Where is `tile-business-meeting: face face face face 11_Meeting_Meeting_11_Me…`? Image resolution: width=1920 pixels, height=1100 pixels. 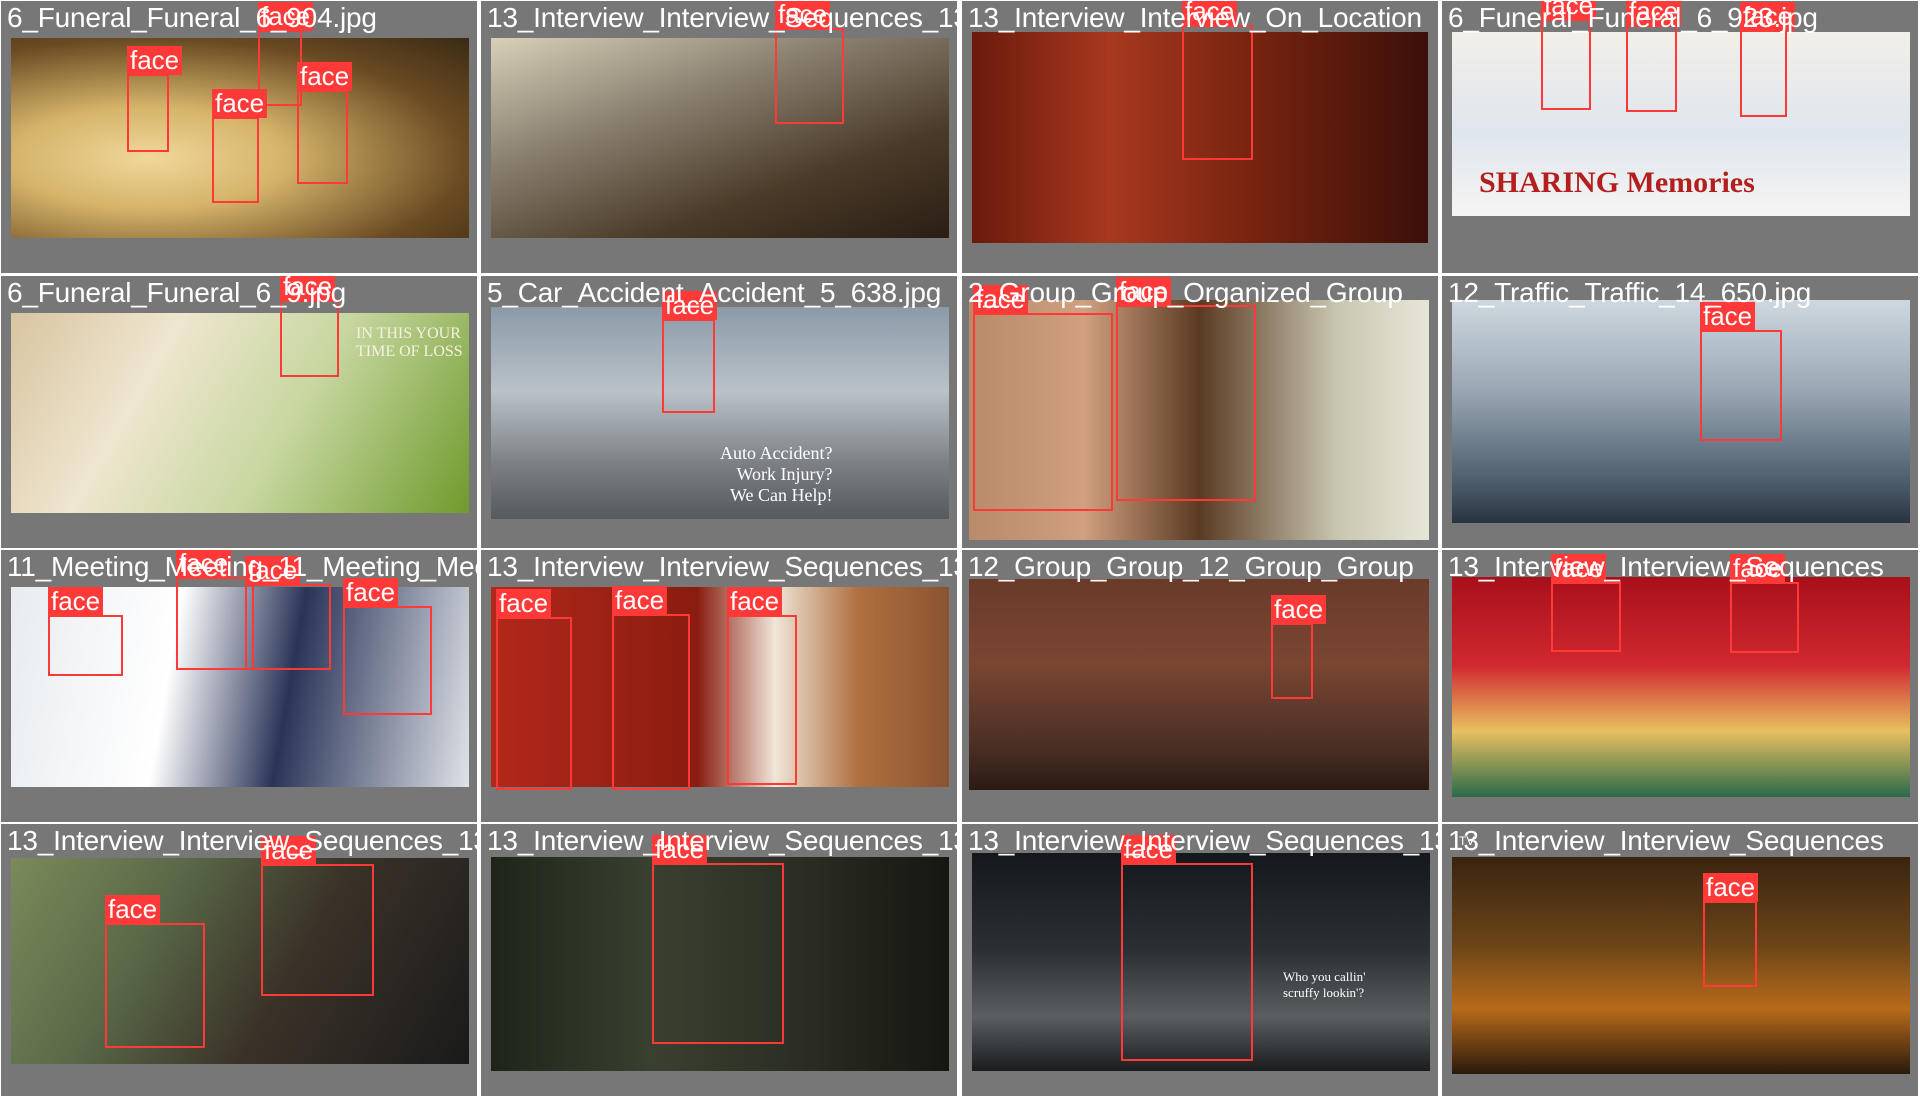
tile-business-meeting: face face face face 11_Meeting_Meeting_11_Me… is located at coordinates (239, 686).